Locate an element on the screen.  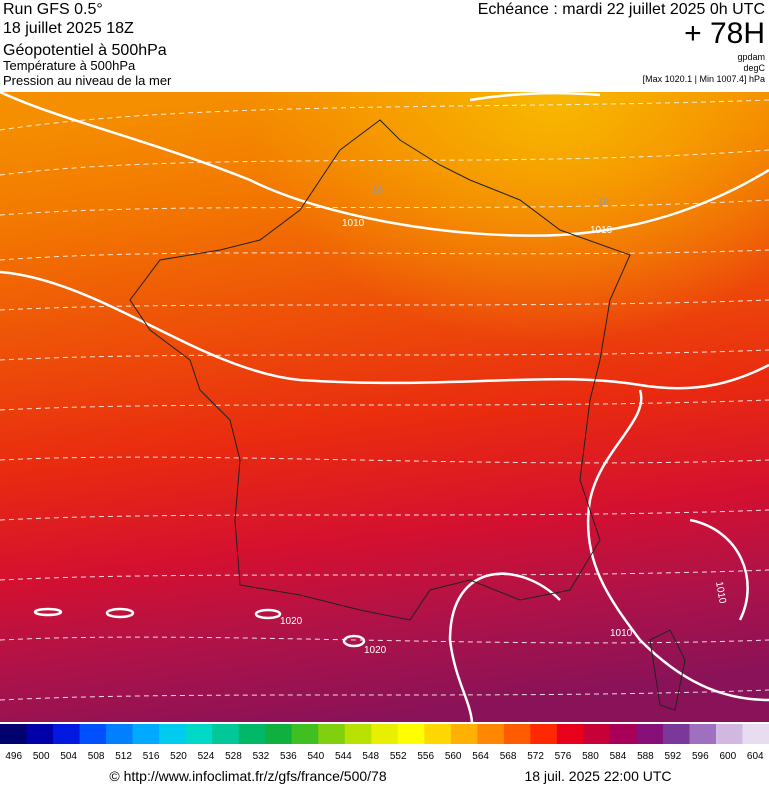
legend-label: 592 is located at coordinates (673, 756).